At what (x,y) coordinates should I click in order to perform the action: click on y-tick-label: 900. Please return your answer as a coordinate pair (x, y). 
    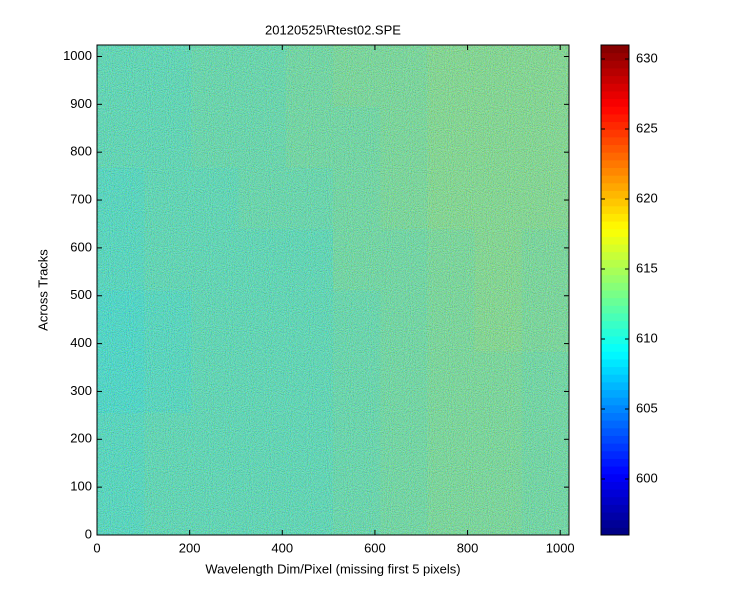
    Looking at the image, I should click on (81, 103).